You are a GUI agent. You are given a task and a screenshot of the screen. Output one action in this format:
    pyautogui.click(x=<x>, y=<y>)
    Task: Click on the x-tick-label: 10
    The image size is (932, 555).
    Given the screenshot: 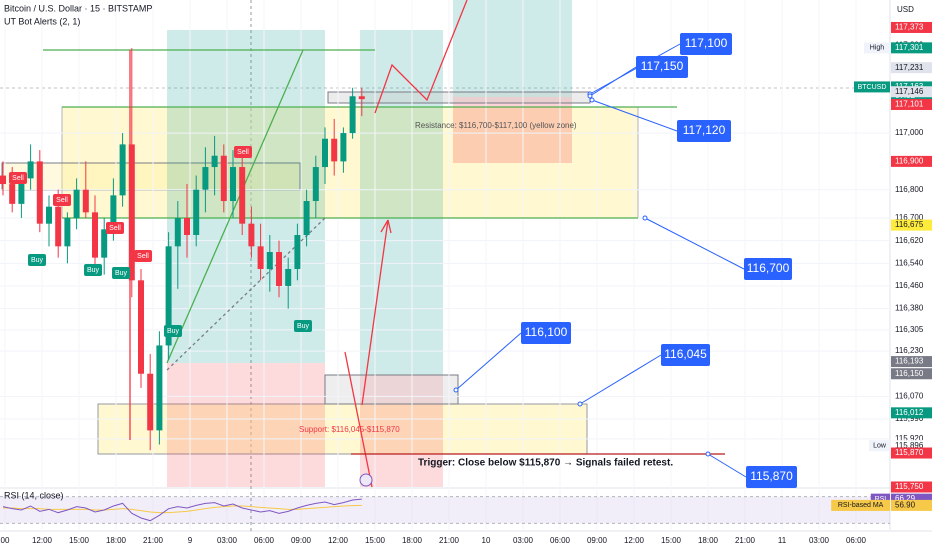 What is the action you would take?
    pyautogui.click(x=486, y=540)
    